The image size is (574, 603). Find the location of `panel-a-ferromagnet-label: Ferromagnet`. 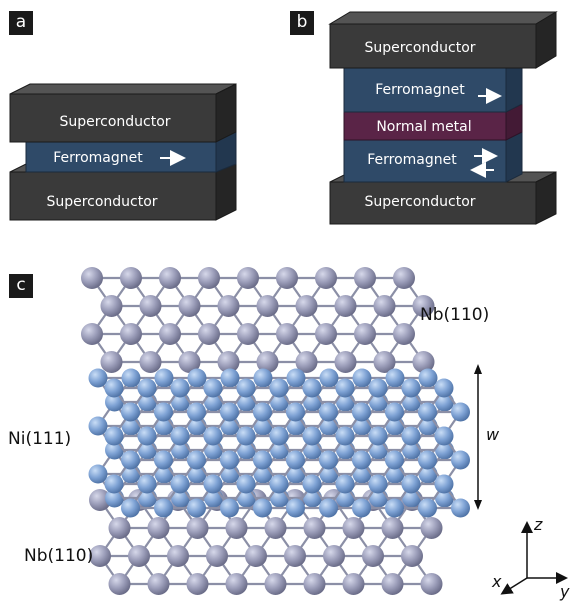

panel-a-ferromagnet-label: Ferromagnet is located at coordinates (98, 158).